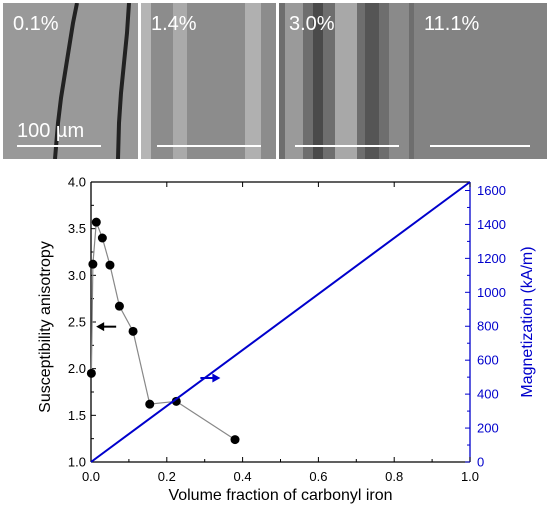  Describe the element at coordinates (174, 24) in the screenshot. I see `panel-label: 1.4%` at that location.